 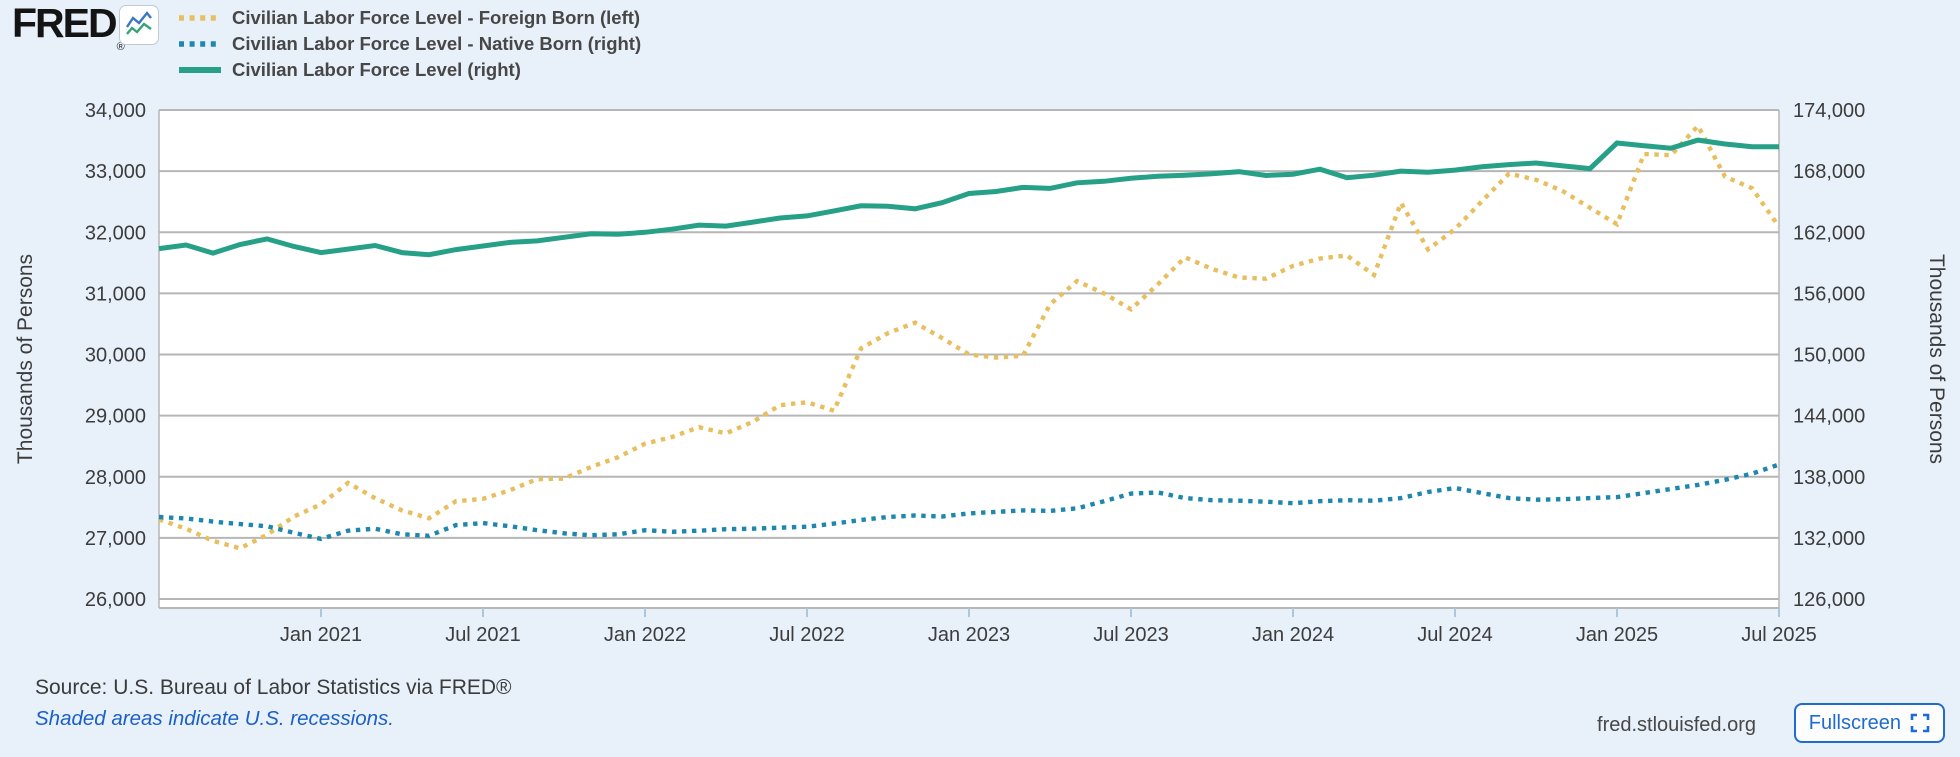 I want to click on fullscreen-label: Fullscreen, so click(x=1854, y=722).